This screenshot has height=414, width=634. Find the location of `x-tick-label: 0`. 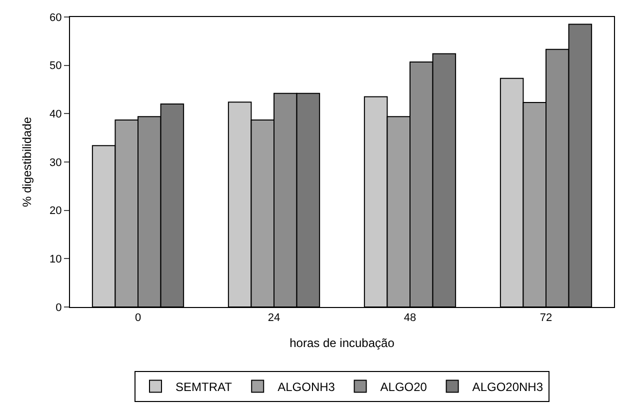

x-tick-label: 0 is located at coordinates (138, 318).